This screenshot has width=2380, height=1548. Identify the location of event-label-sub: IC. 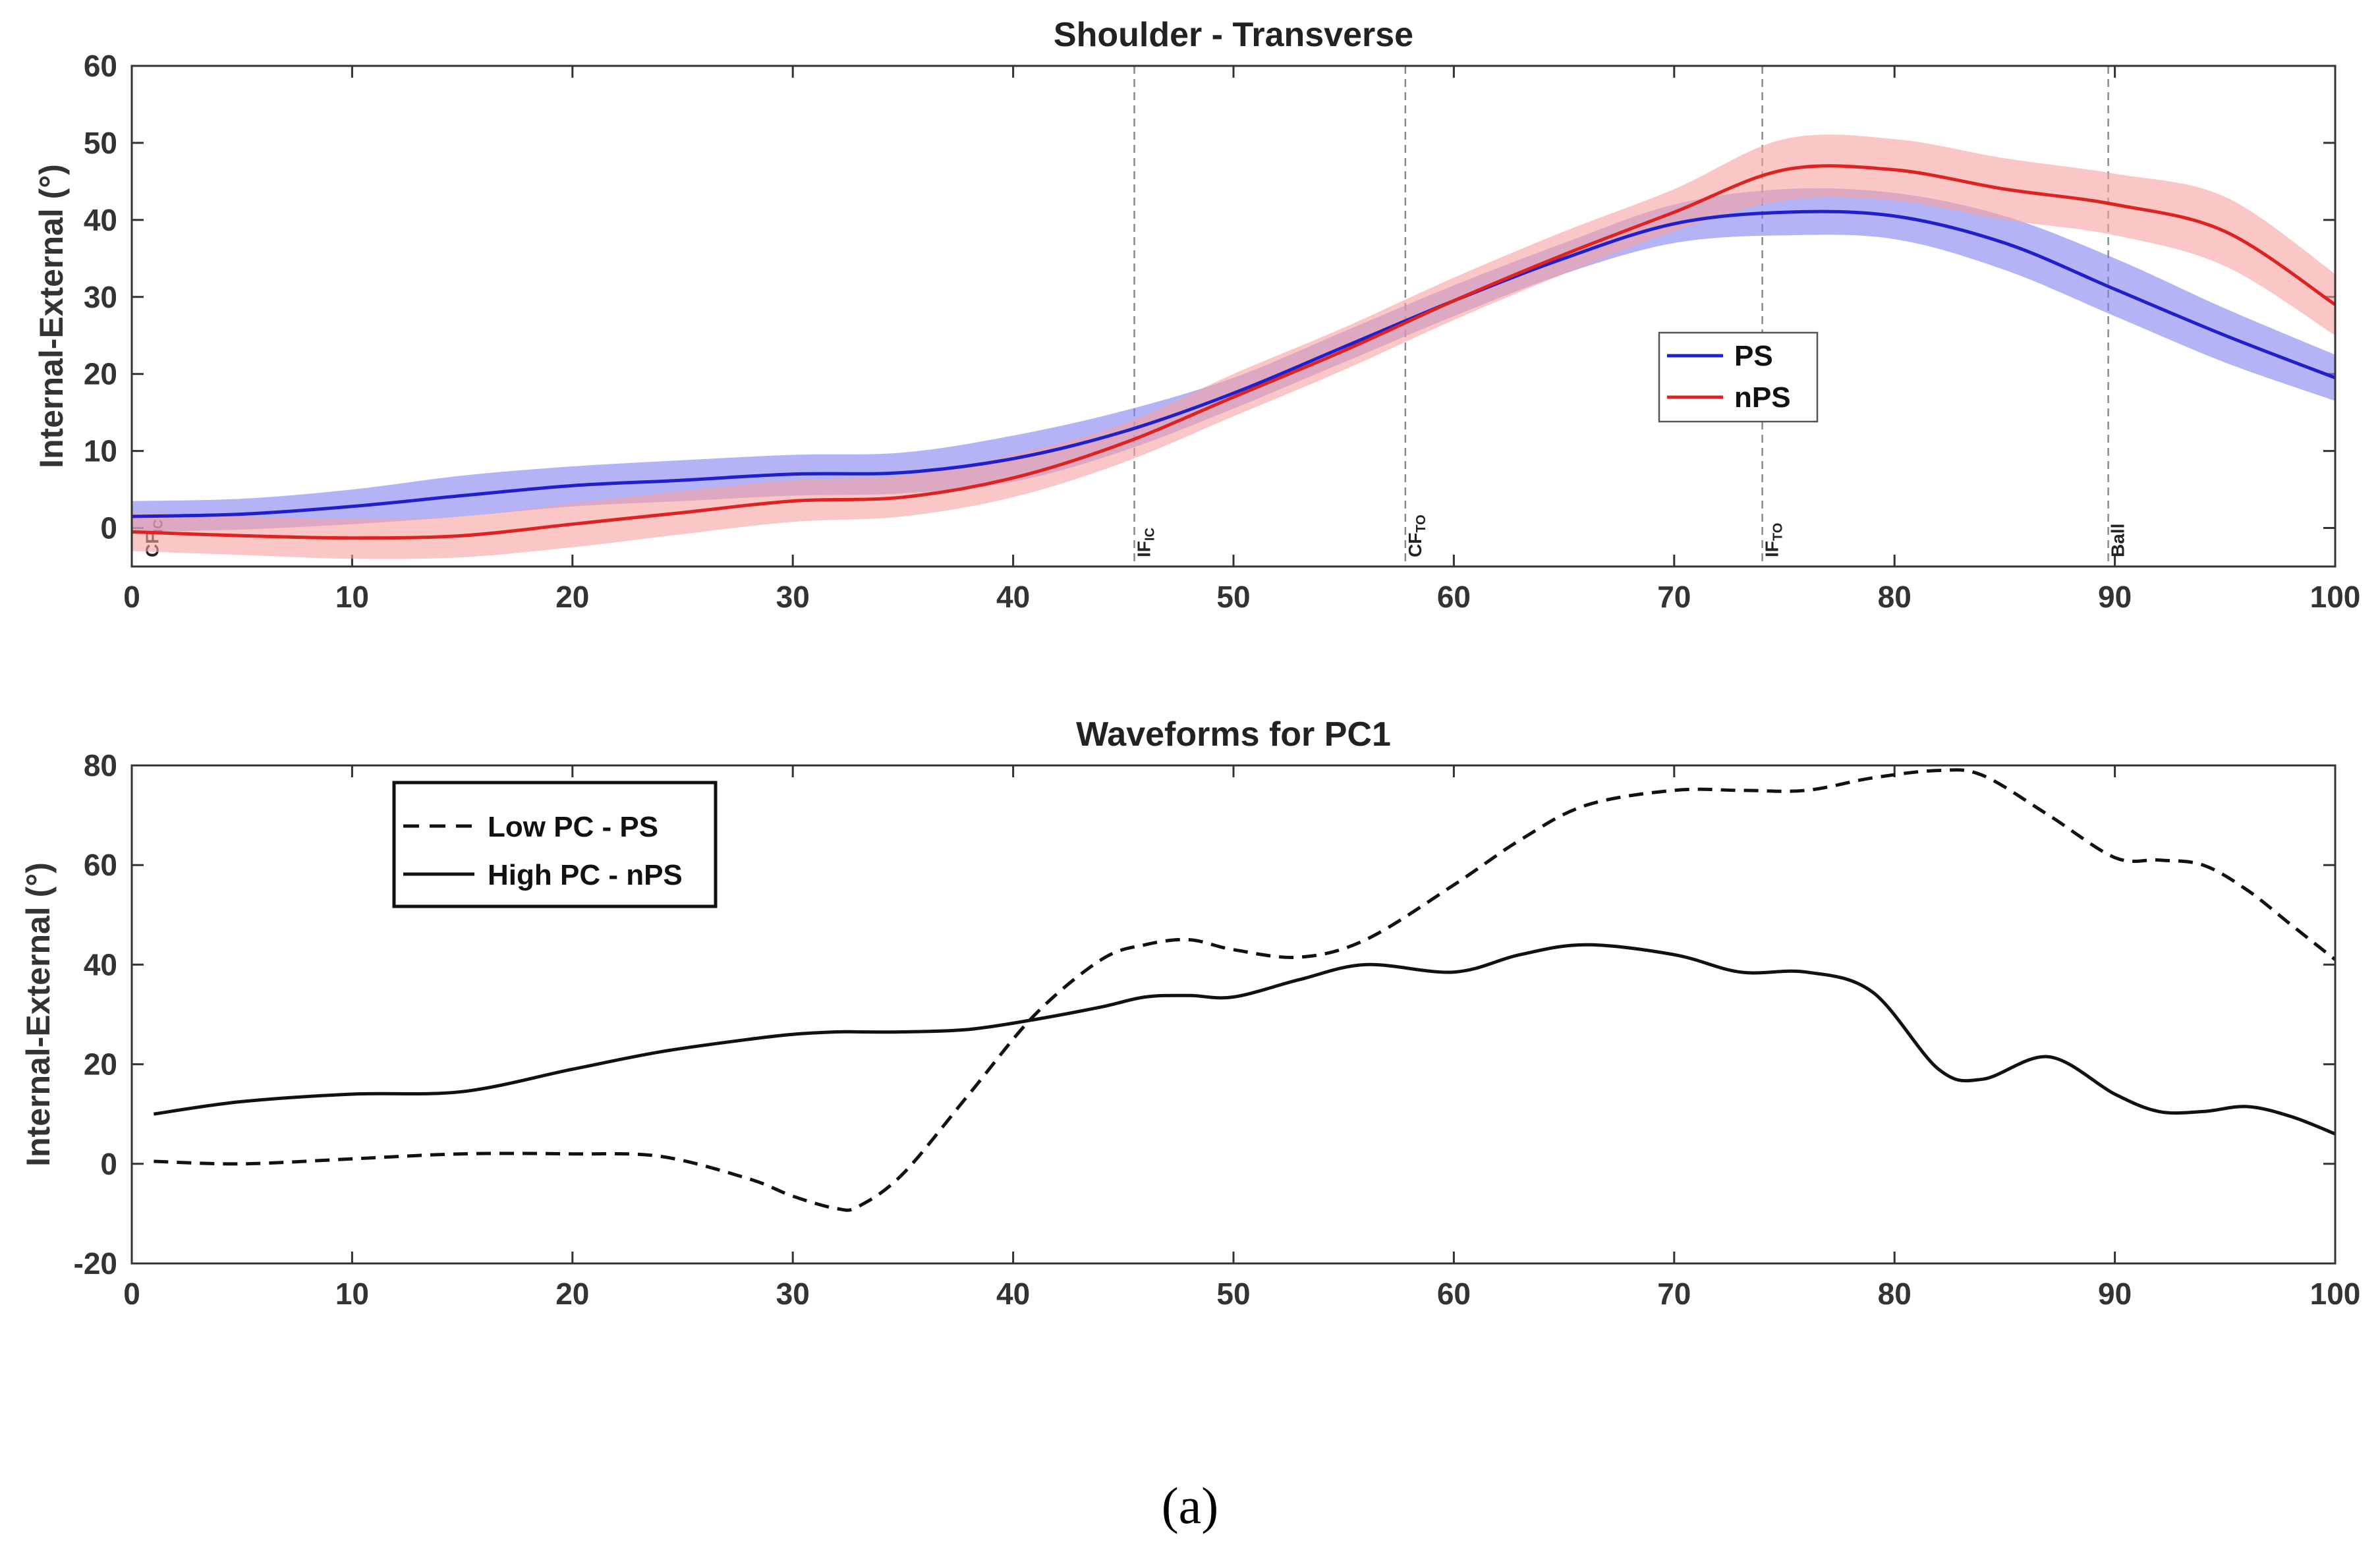
(1150, 535).